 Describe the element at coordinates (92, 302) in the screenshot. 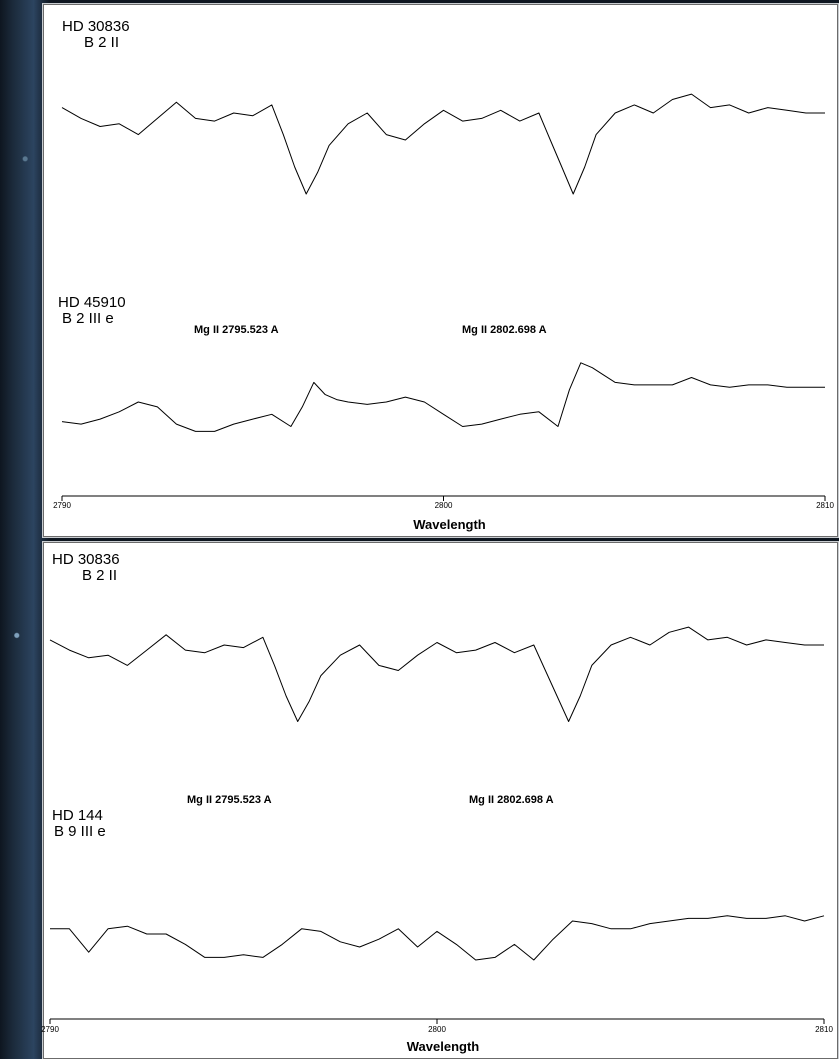

I see `series-name-label: HD 45910` at that location.